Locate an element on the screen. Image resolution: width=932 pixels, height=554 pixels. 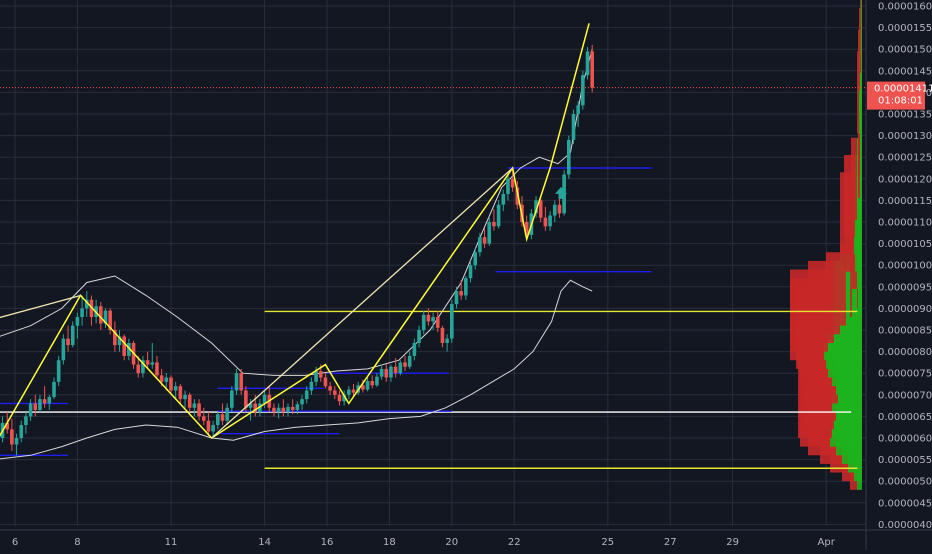
x-tick-label: 11 is located at coordinates (171, 542).